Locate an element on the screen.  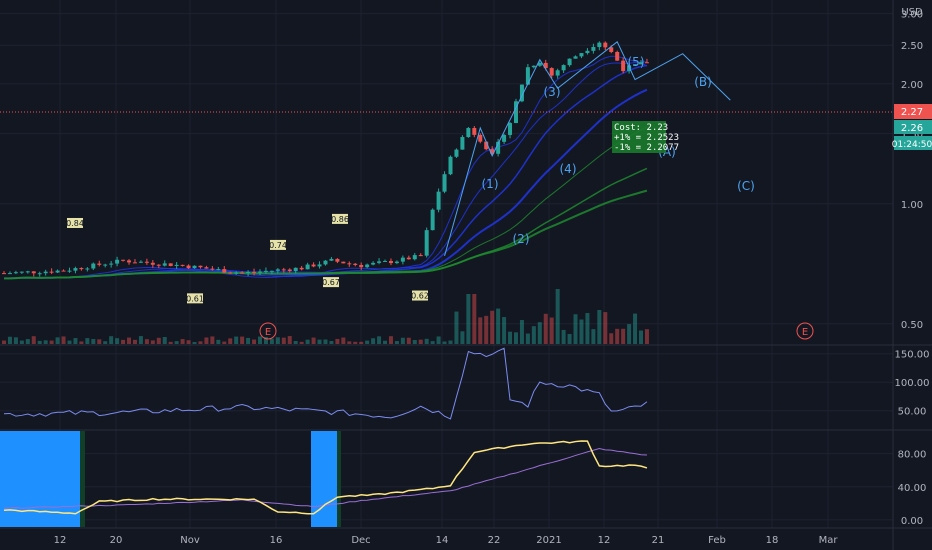
rsi-axis: 150.00 100.00 50.00 is located at coordinates (912, 384).